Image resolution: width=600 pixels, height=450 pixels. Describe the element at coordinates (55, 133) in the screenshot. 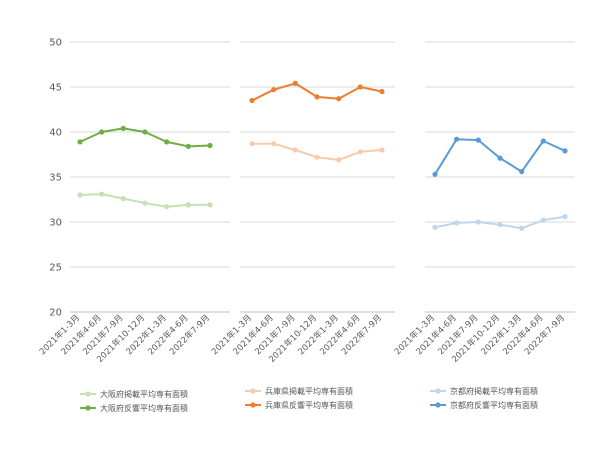

I see `y-tick-label: 40` at that location.